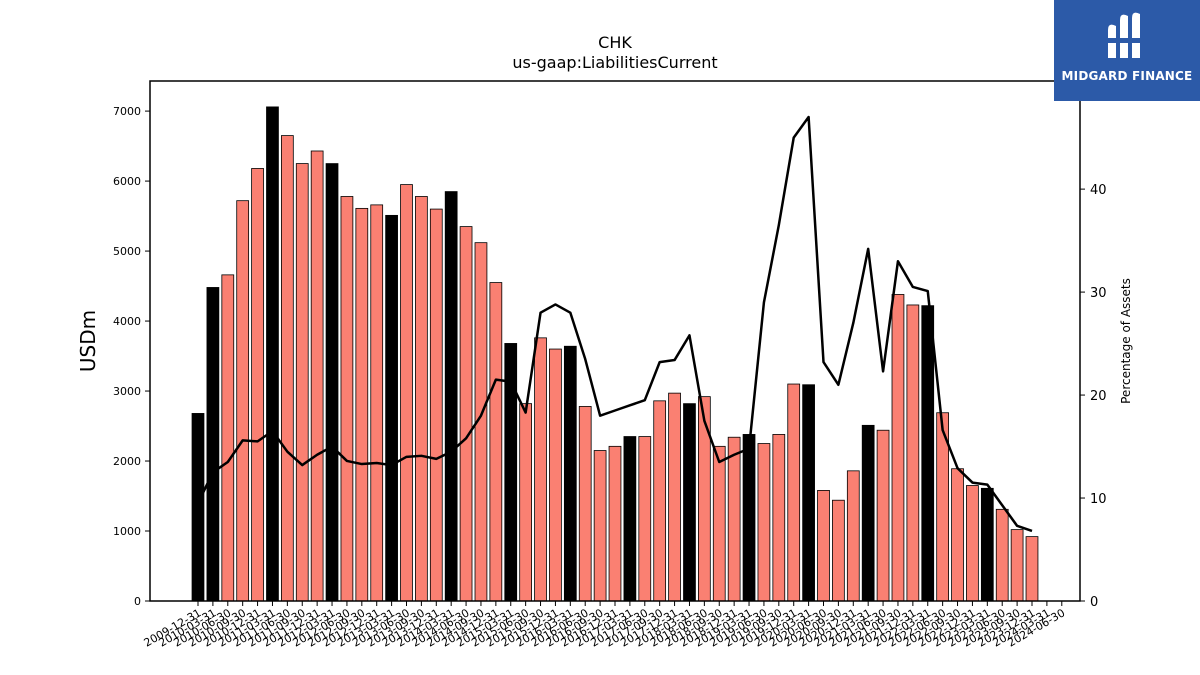 The height and width of the screenshot is (675, 1200). Describe the element at coordinates (137, 601) in the screenshot. I see `y-tick-label: 0` at that location.